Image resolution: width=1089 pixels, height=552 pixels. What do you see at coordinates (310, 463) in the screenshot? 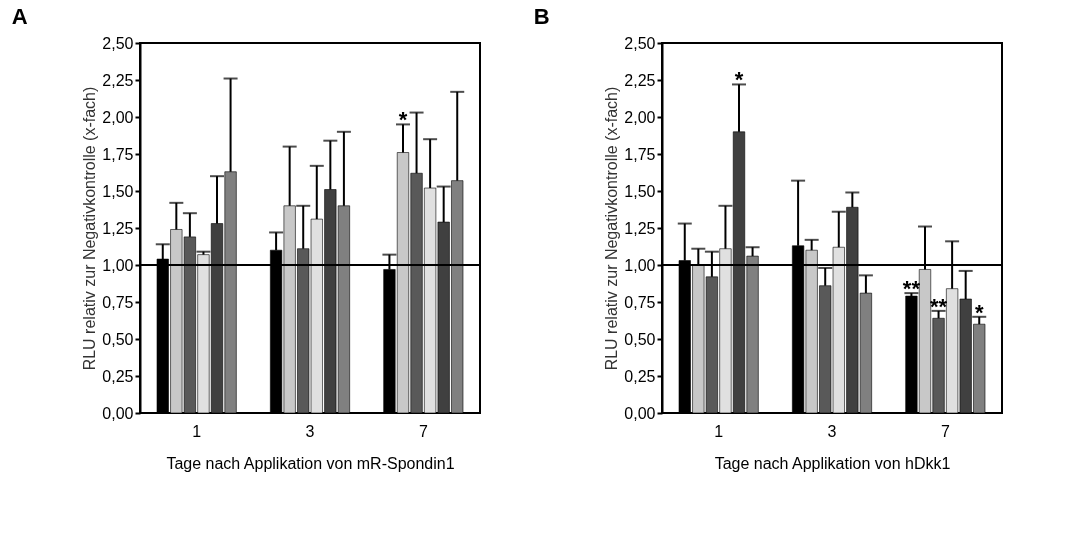
I see `x-axis-title: Tage nach Applikation von mR-Spondin1` at bounding box center [310, 463].